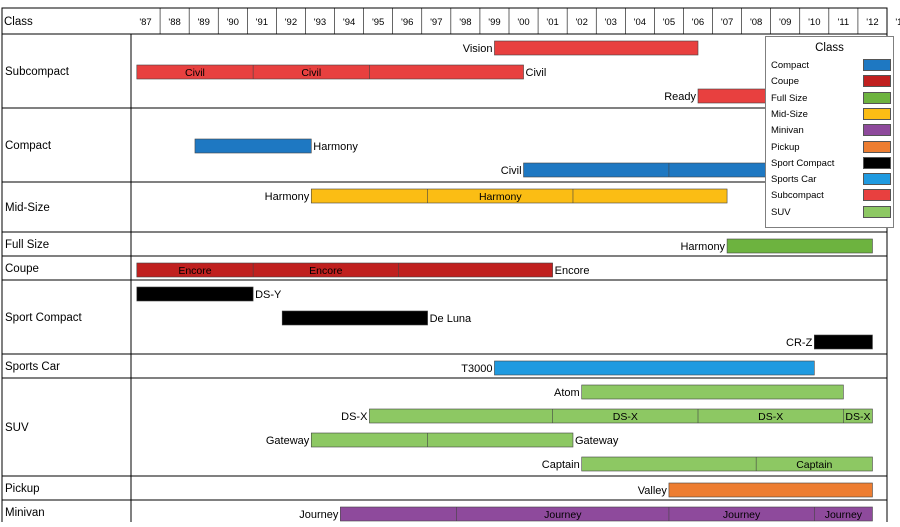 The image size is (900, 527). Describe the element at coordinates (572, 271) in the screenshot. I see `bar-label: Encore` at that location.